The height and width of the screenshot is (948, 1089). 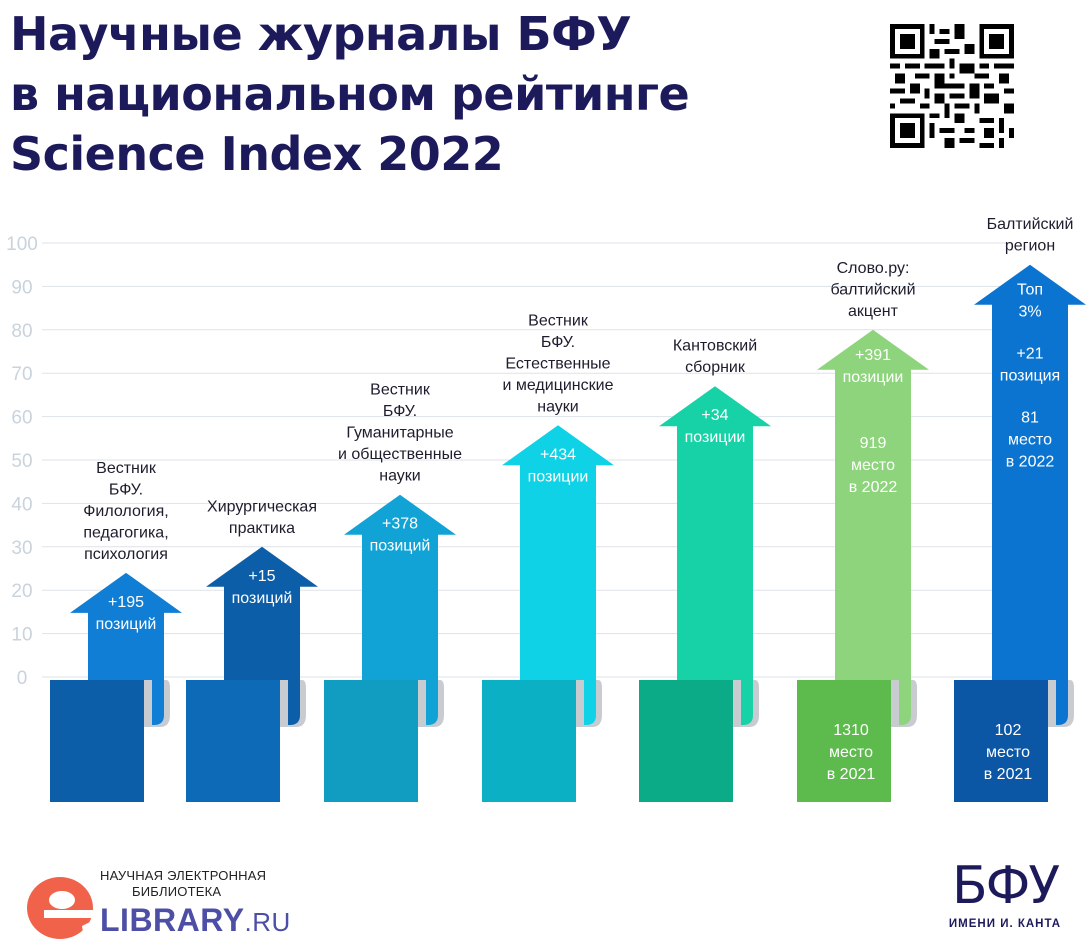 What do you see at coordinates (873, 268) in the screenshot?
I see `category-label: Слово.ру:` at bounding box center [873, 268].